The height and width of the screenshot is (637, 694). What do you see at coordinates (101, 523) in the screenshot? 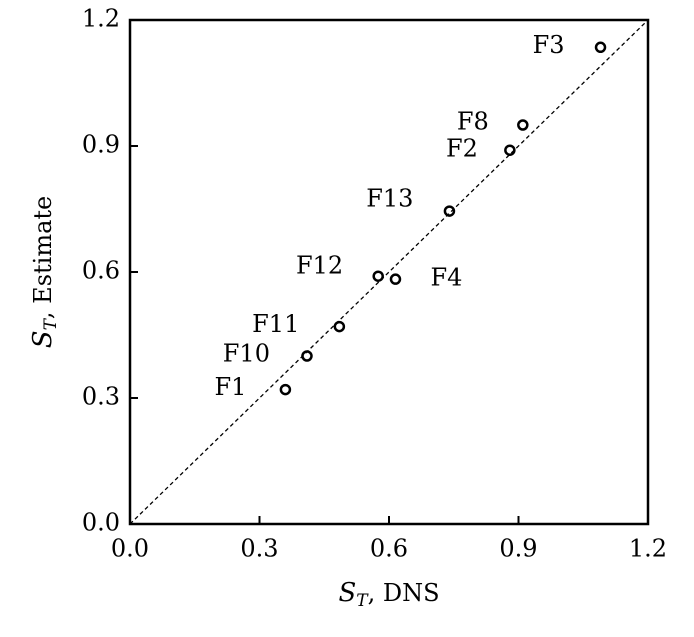
I see `y-tick-label: 0.0` at bounding box center [101, 523].